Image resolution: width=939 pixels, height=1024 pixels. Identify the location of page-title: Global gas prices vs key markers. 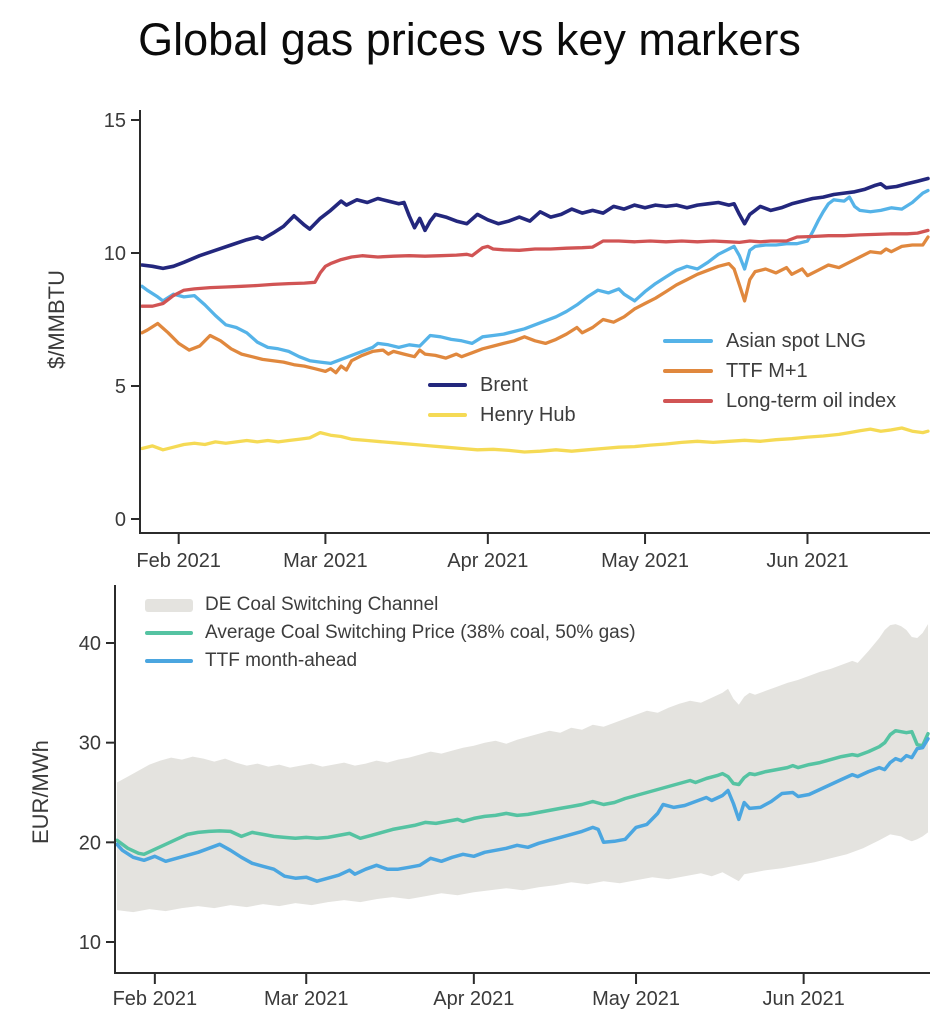
(469, 39).